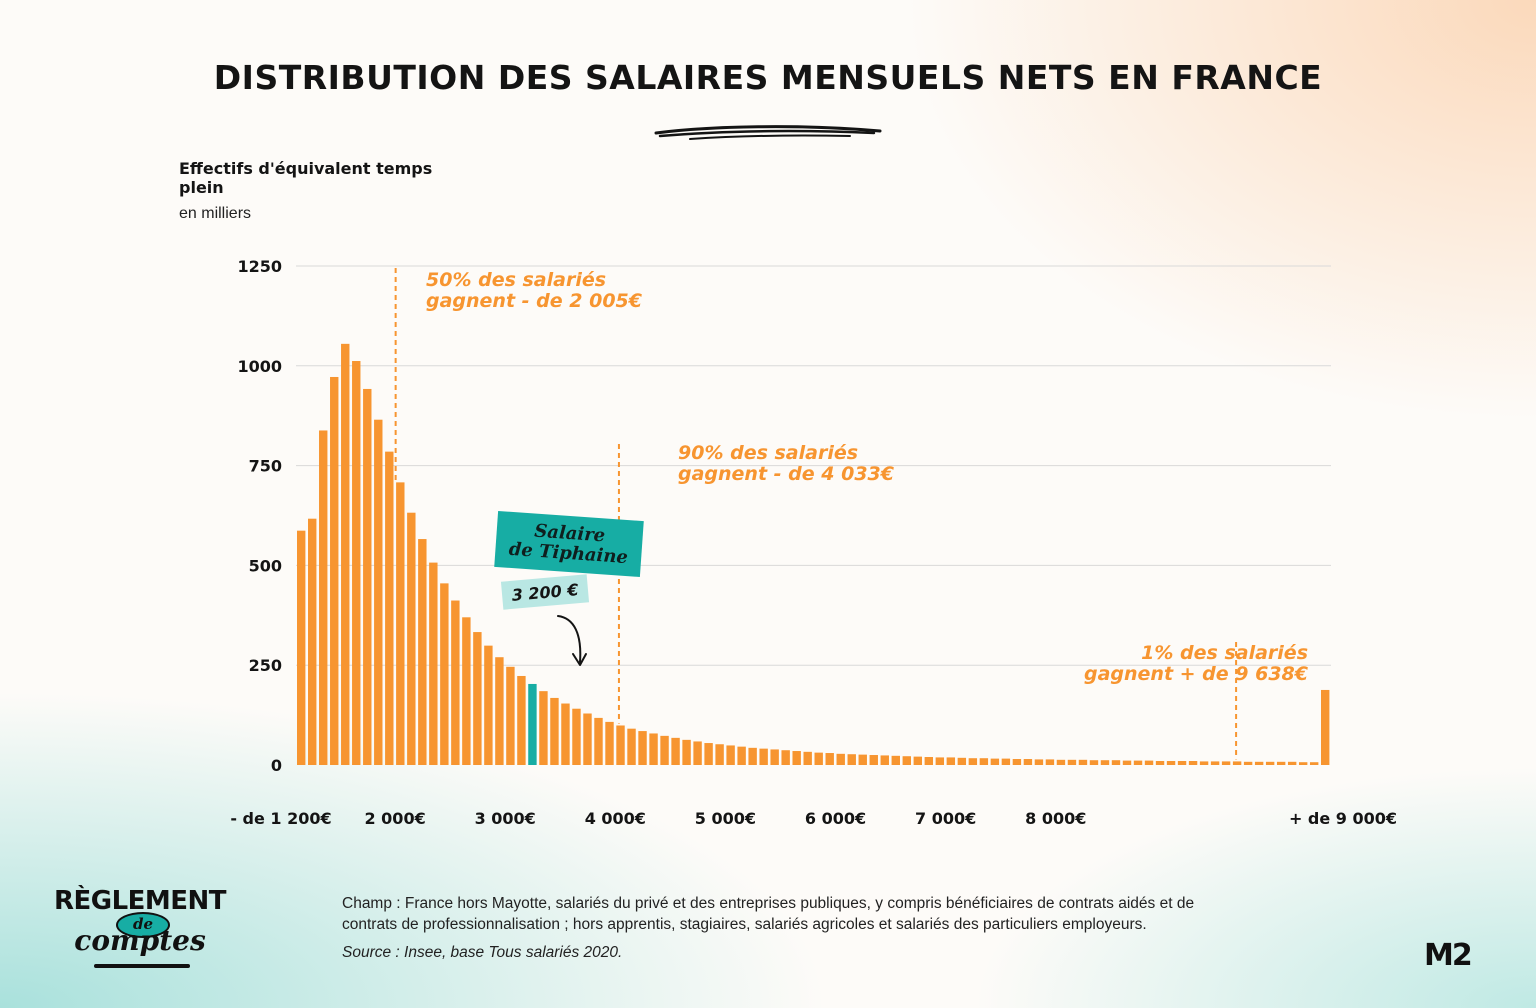  Describe the element at coordinates (394, 818) in the screenshot. I see `x-tick-label: 2 000€` at that location.